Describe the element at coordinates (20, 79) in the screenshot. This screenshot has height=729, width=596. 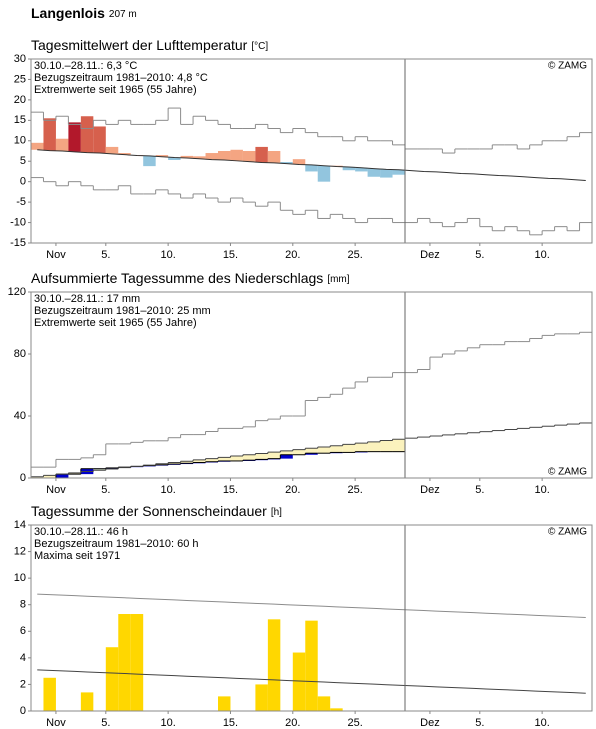
I see `y-tick-label: 25` at that location.